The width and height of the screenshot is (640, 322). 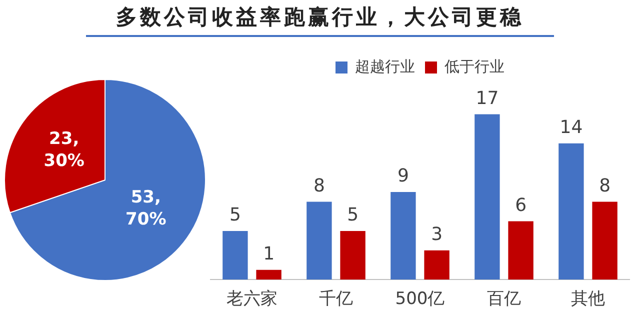 I want to click on data-label: 3, so click(x=437, y=235).